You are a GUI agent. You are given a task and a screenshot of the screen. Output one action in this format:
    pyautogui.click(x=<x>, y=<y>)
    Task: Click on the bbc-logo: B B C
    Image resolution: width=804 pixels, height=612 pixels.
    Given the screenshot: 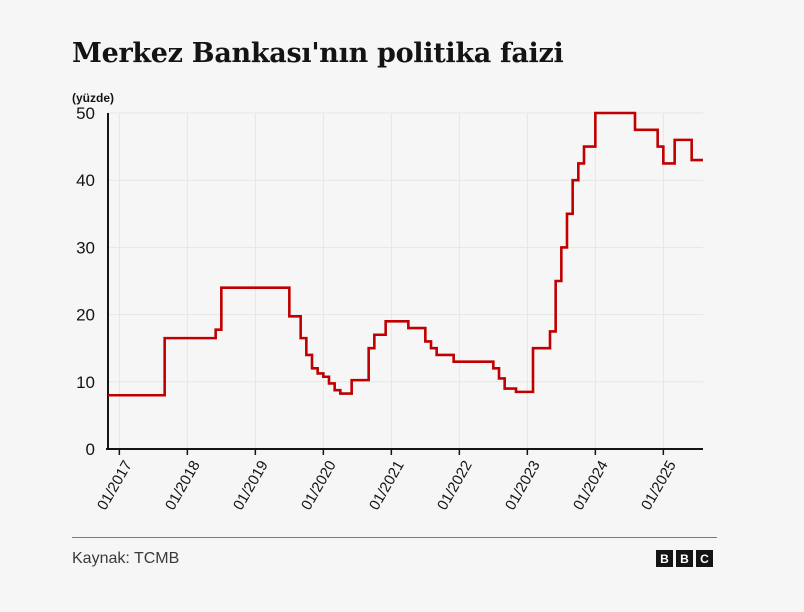 What is the action you would take?
    pyautogui.click(x=684, y=558)
    